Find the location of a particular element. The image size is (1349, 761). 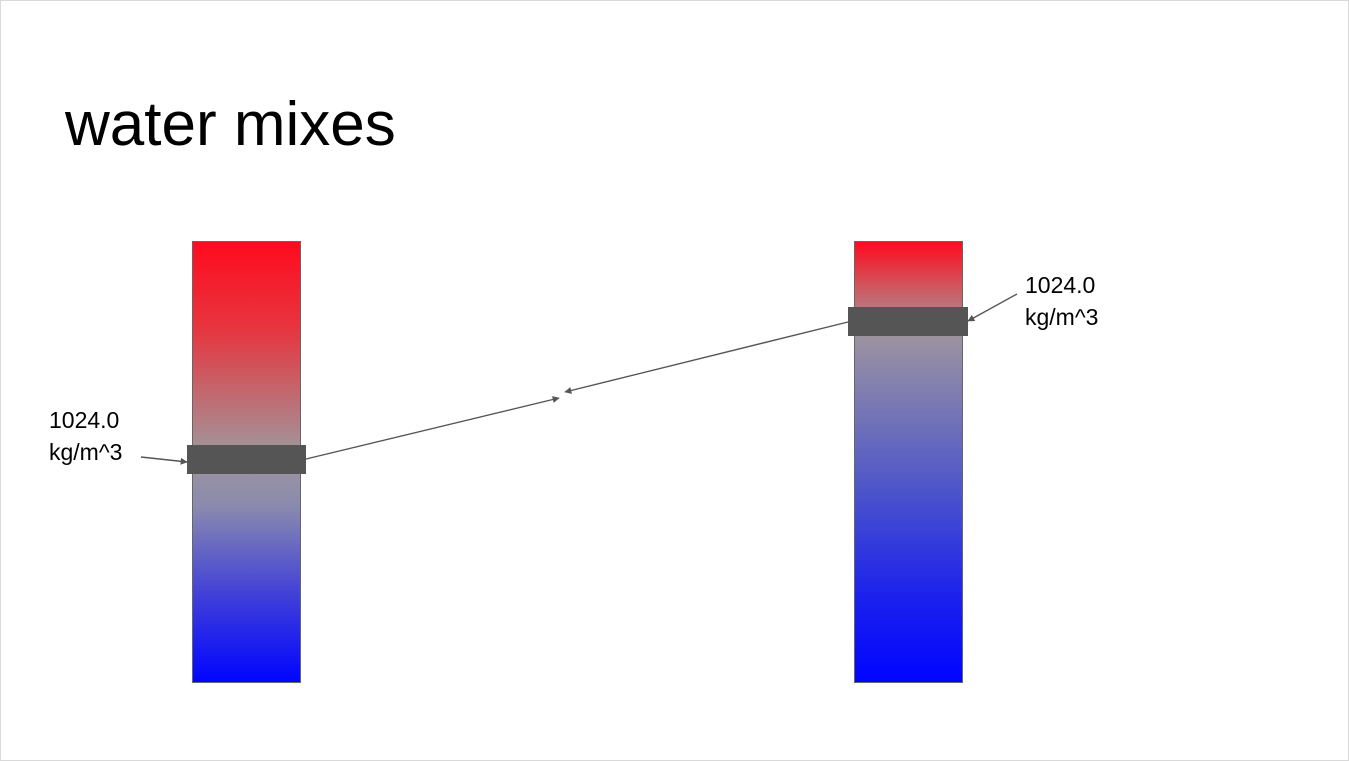

slide-title: water mixes is located at coordinates (230, 124).